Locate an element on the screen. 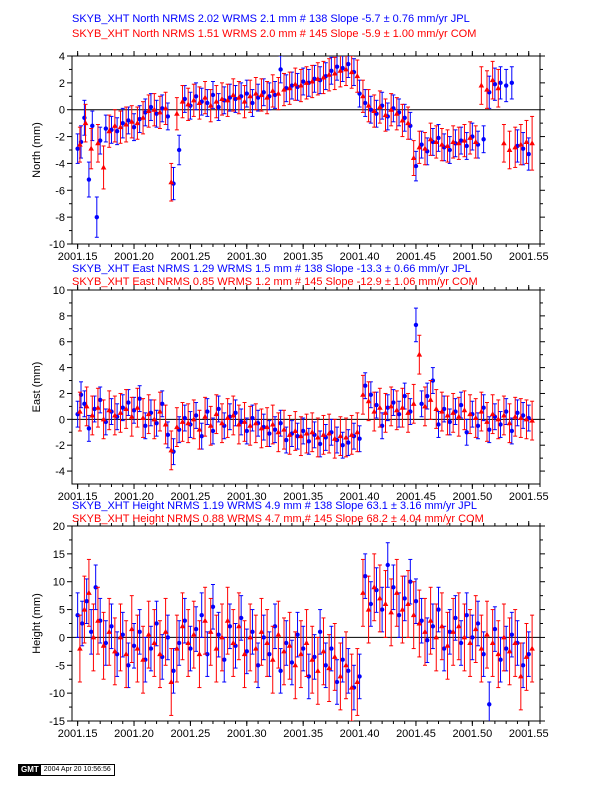 This screenshot has height=792, width=612. y-tick-label: -4 is located at coordinates (60, 164).